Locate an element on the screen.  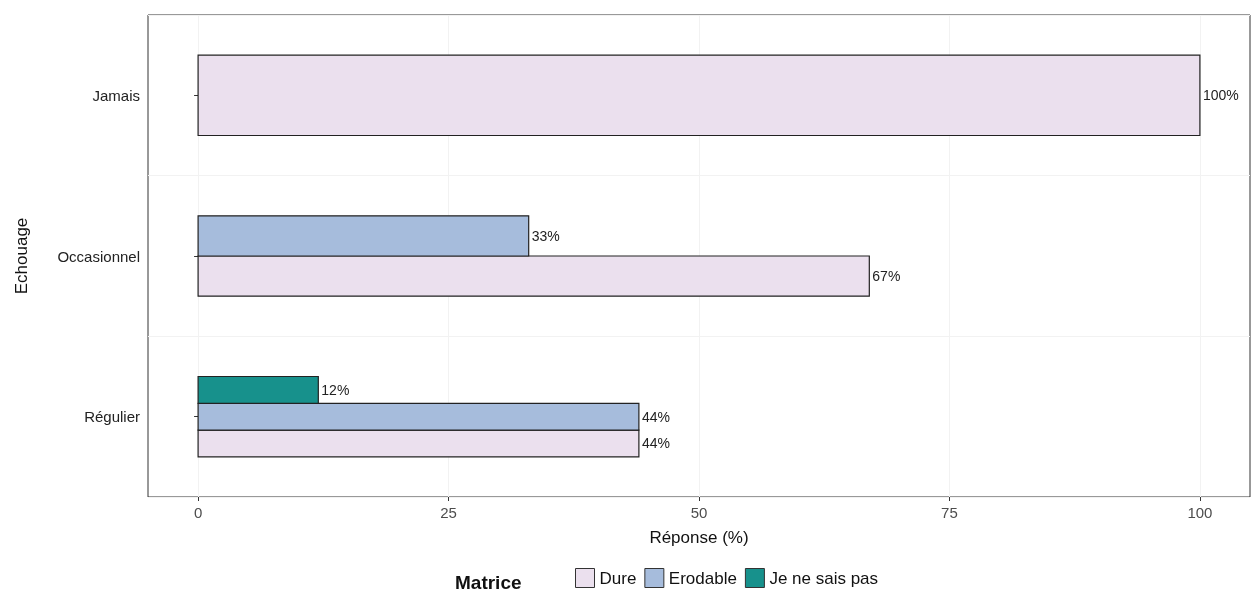
data-label: 33% is located at coordinates (545, 235).